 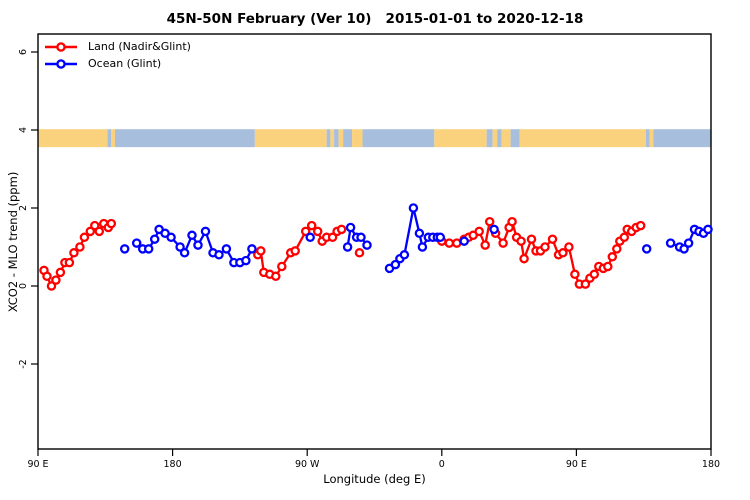 I want to click on x-axis-title: Longitude (deg E), so click(x=374, y=479).